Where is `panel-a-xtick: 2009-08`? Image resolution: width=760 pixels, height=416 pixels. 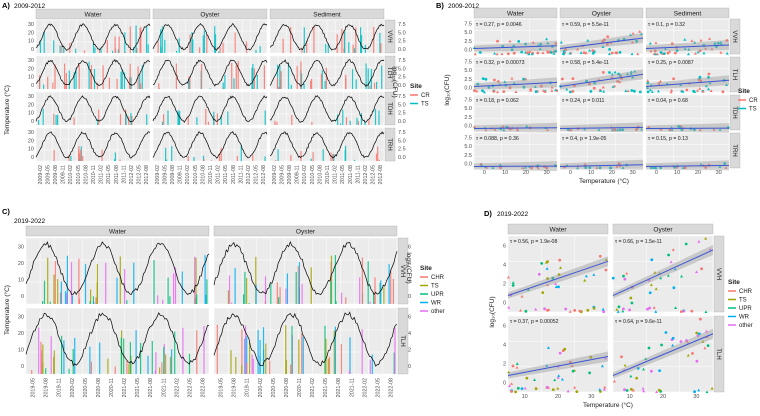
panel-a-xtick: 2009-08 is located at coordinates (56, 174).